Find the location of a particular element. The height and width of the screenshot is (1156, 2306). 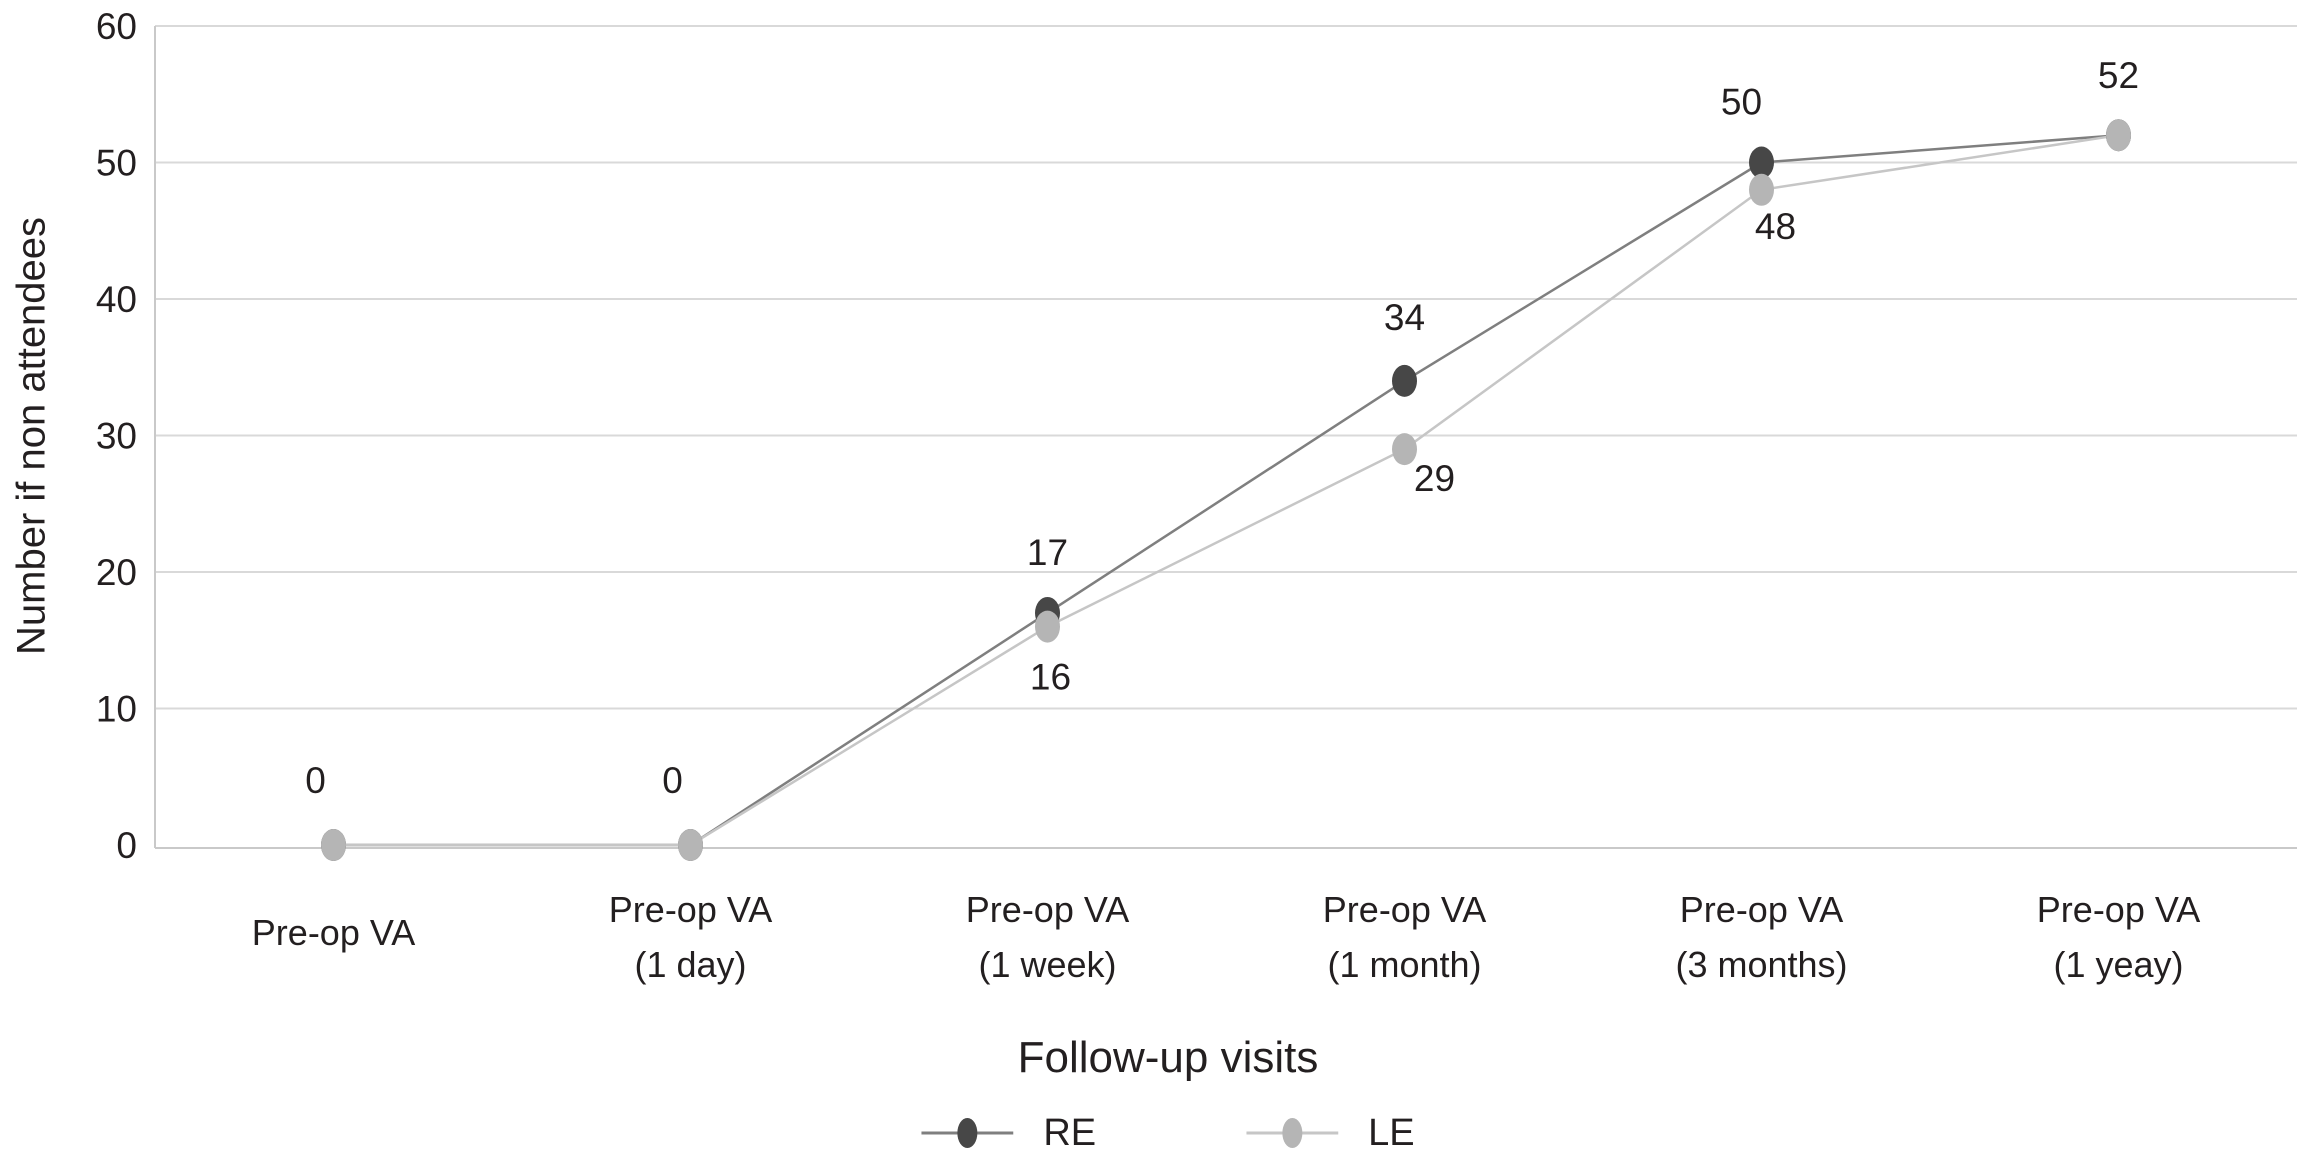

legend: RE LE is located at coordinates (1168, 1133).